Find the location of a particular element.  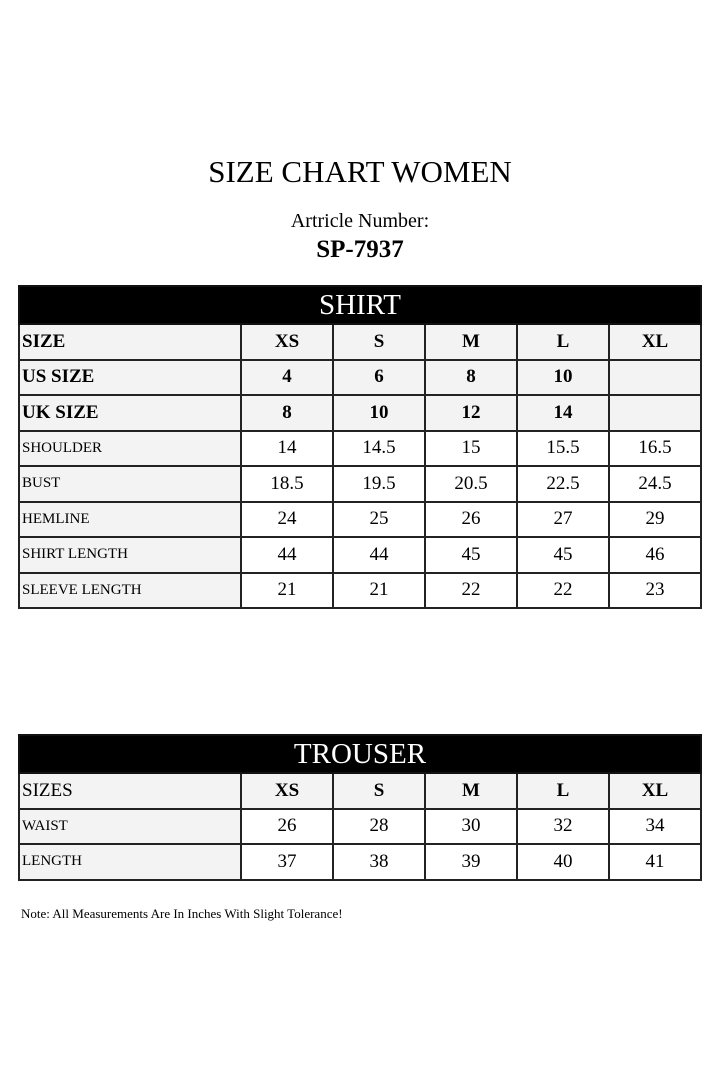

table-cell: 34 is located at coordinates (655, 826).